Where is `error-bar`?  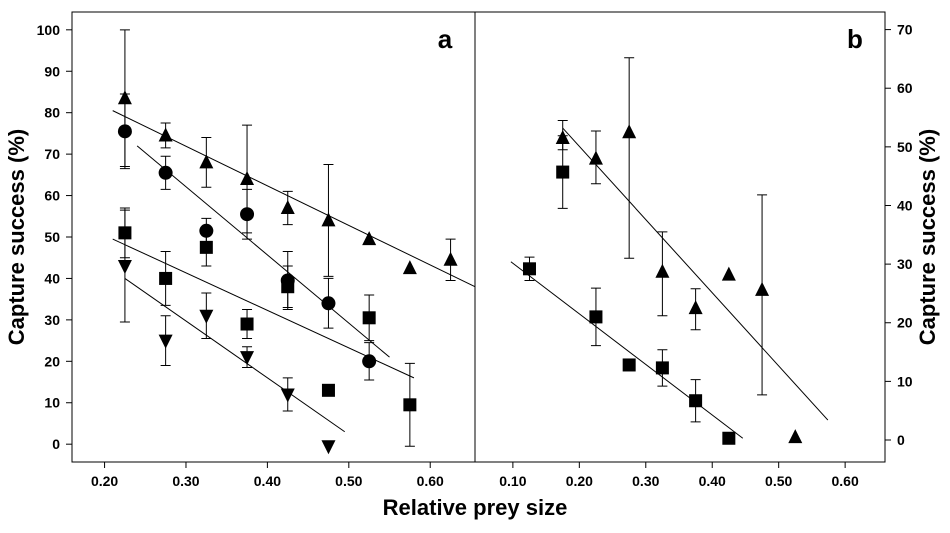 error-bar is located at coordinates (629, 158).